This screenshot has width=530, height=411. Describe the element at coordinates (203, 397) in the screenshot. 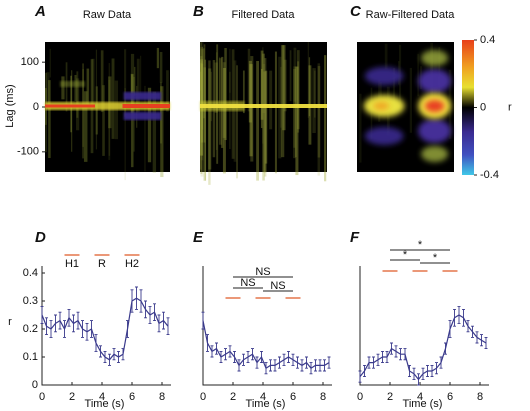

I see `x-tick-label: 0` at that location.